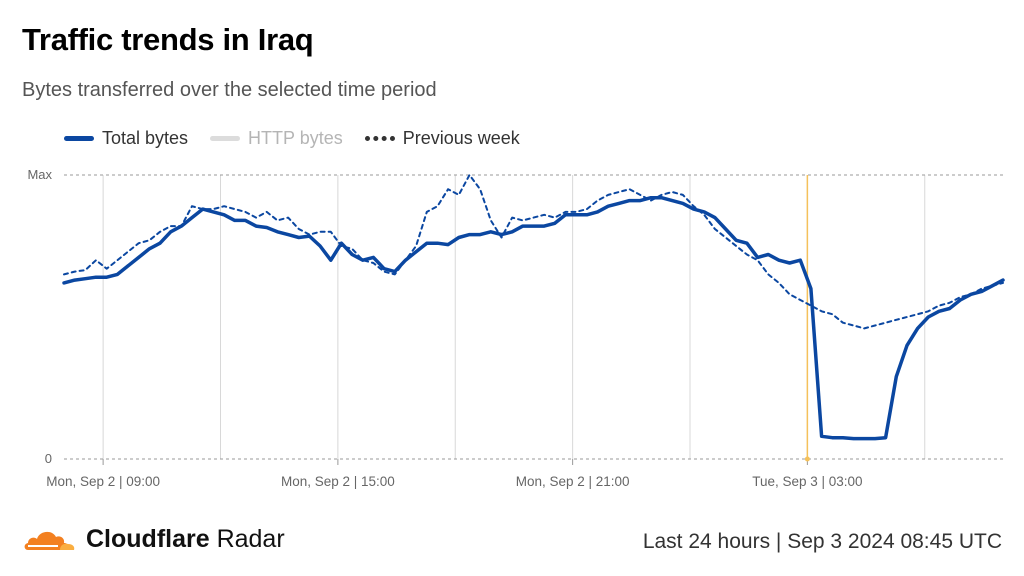  What do you see at coordinates (145, 138) in the screenshot?
I see `legend-label-total-bytes: Total bytes` at bounding box center [145, 138].